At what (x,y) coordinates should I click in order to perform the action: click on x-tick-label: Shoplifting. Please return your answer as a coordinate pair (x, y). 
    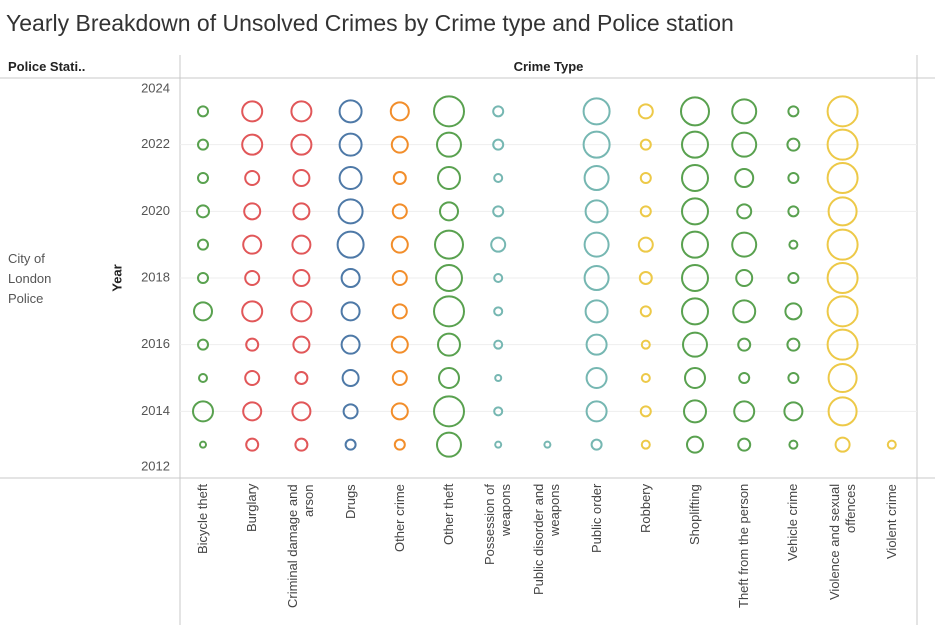
    Looking at the image, I should click on (694, 514).